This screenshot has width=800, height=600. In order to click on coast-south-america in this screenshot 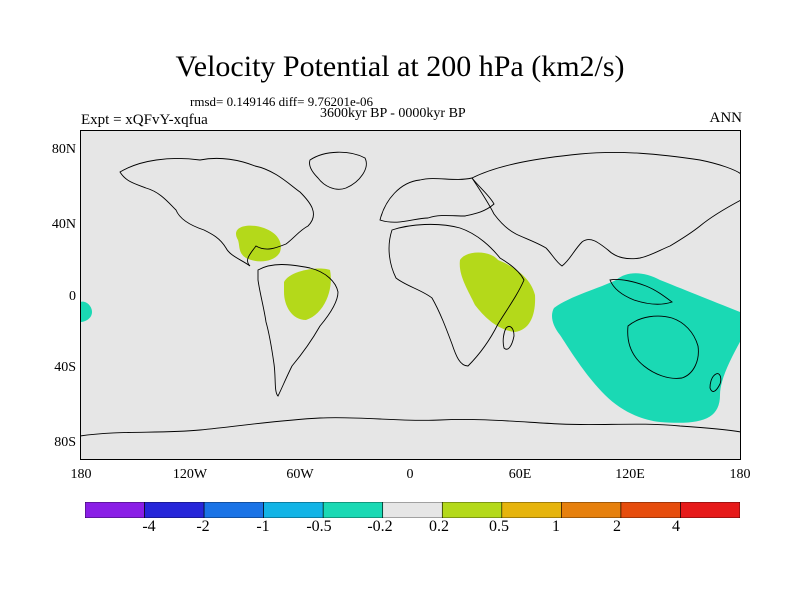, I will do `click(298, 330)`.